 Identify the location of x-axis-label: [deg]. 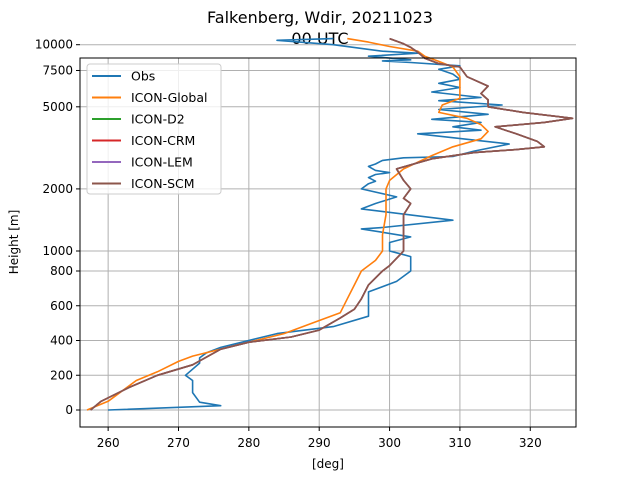
(328, 464).